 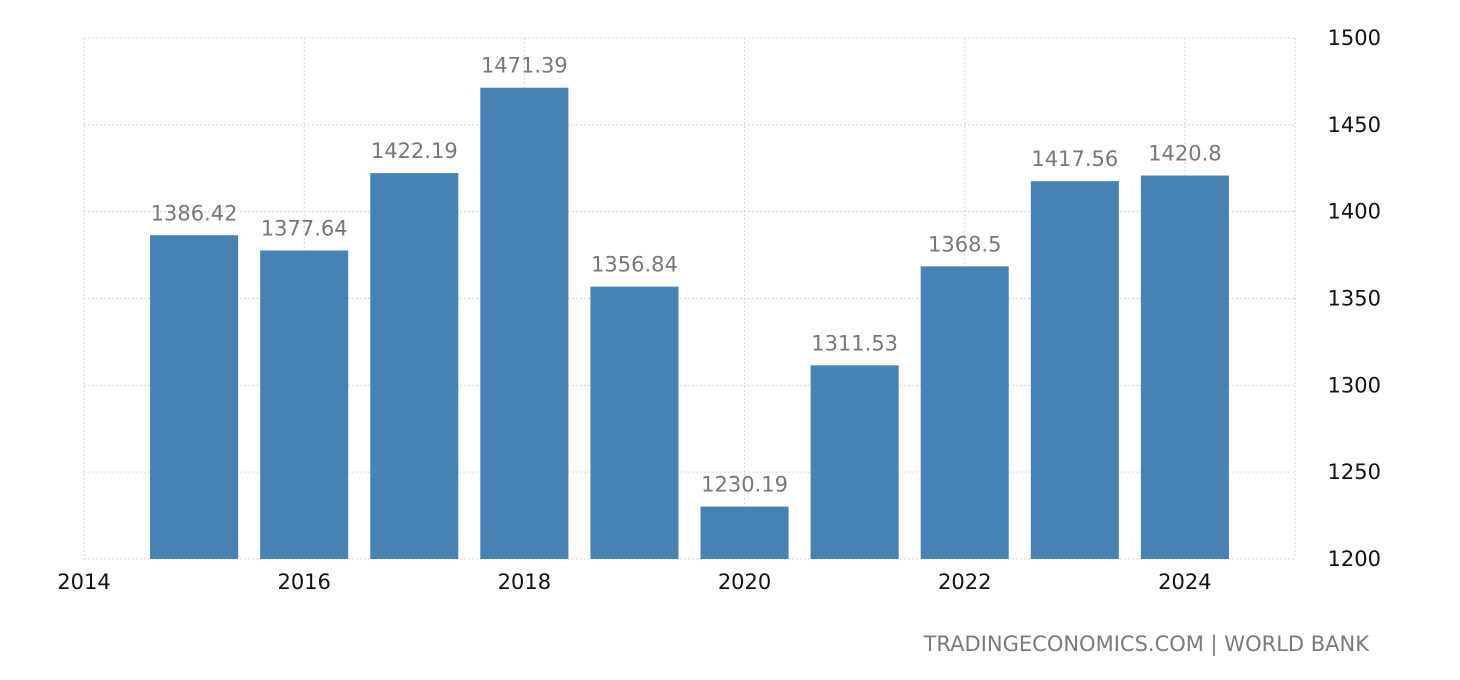 I want to click on data-label: 1471.39, so click(x=524, y=66).